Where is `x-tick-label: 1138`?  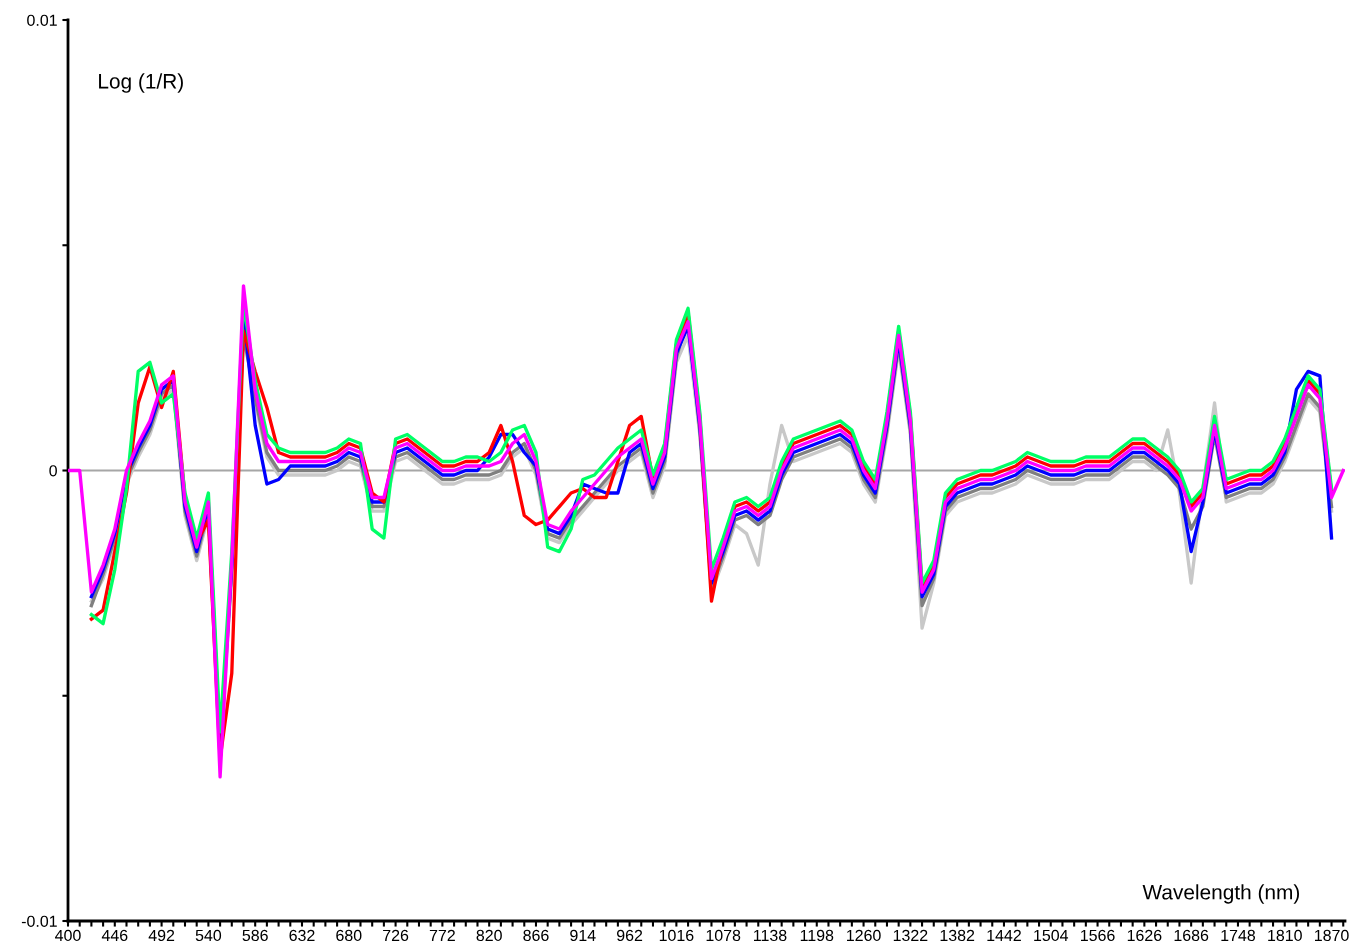
x-tick-label: 1138 is located at coordinates (770, 935).